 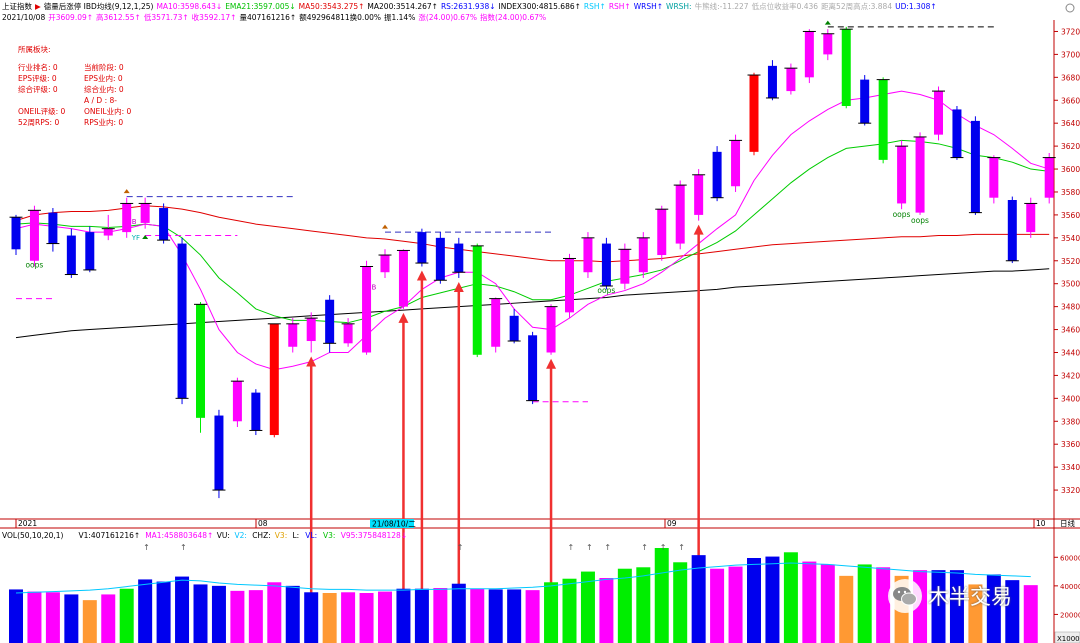 I want to click on info-row: ONEIL评级: 0 ONEIL业内: 0, so click(x=88, y=111).